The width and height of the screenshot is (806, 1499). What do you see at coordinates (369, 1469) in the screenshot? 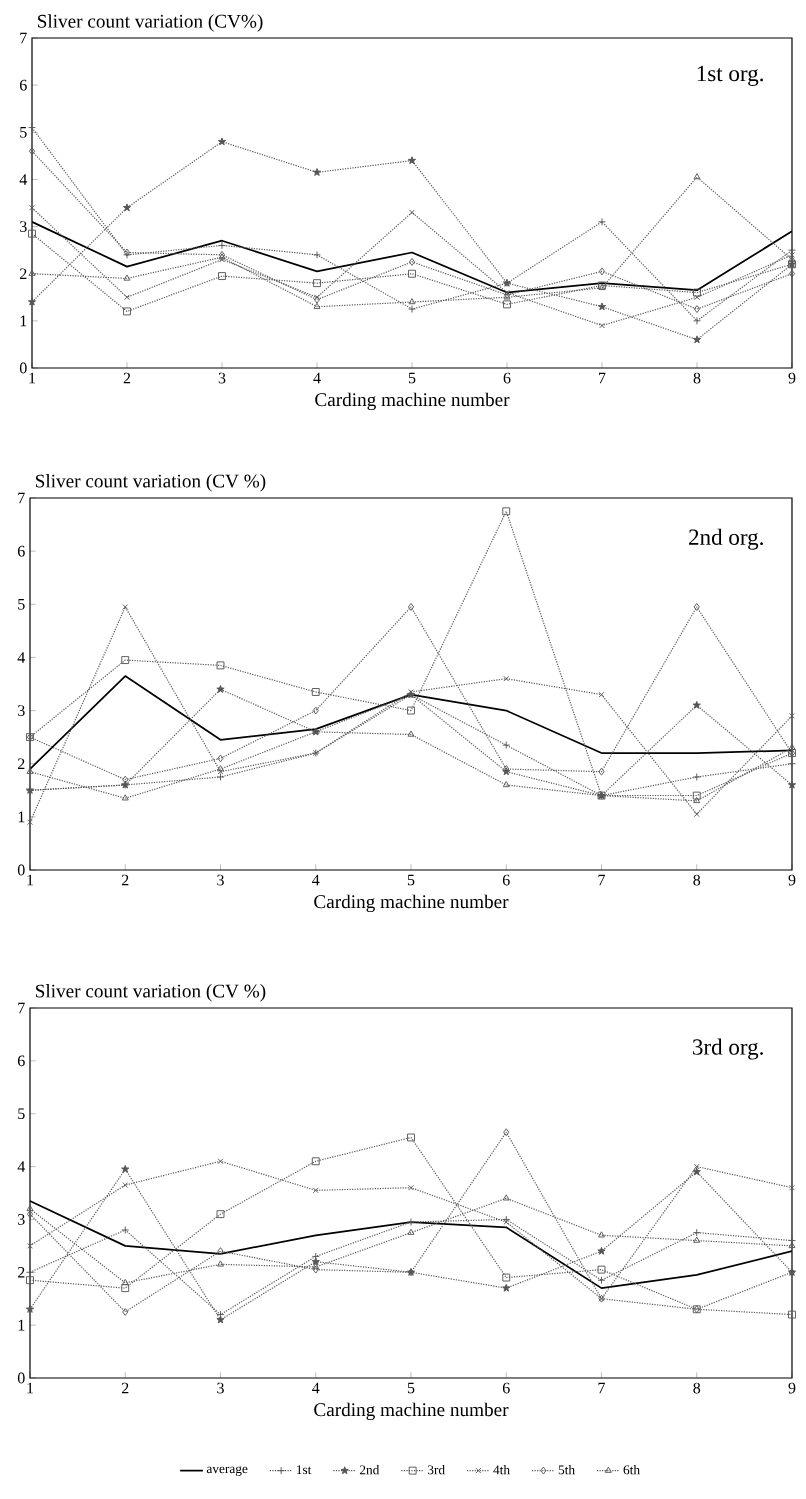
I see `legend-label: 2nd` at bounding box center [369, 1469].